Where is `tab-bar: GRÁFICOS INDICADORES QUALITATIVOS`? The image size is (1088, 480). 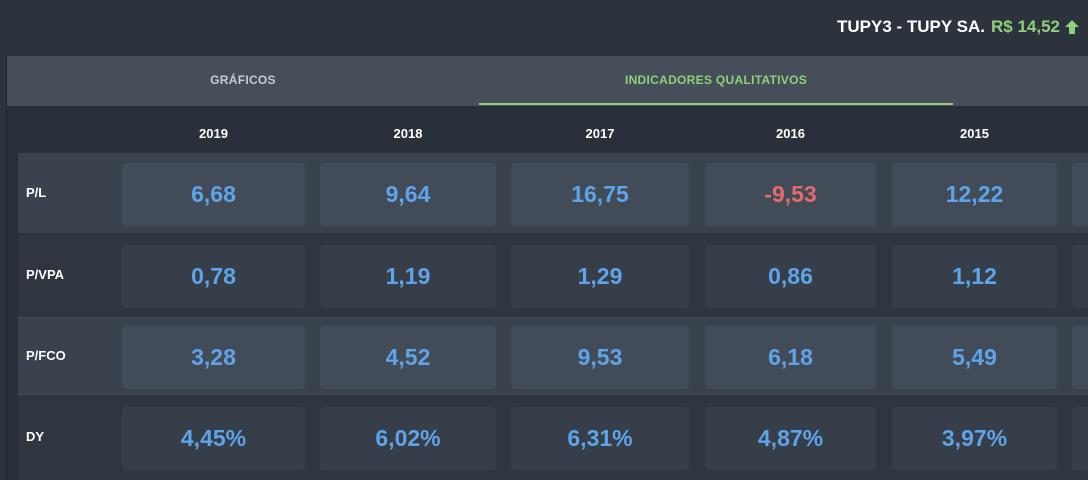
tab-bar: GRÁFICOS INDICADORES QUALITATIVOS is located at coordinates (547, 81).